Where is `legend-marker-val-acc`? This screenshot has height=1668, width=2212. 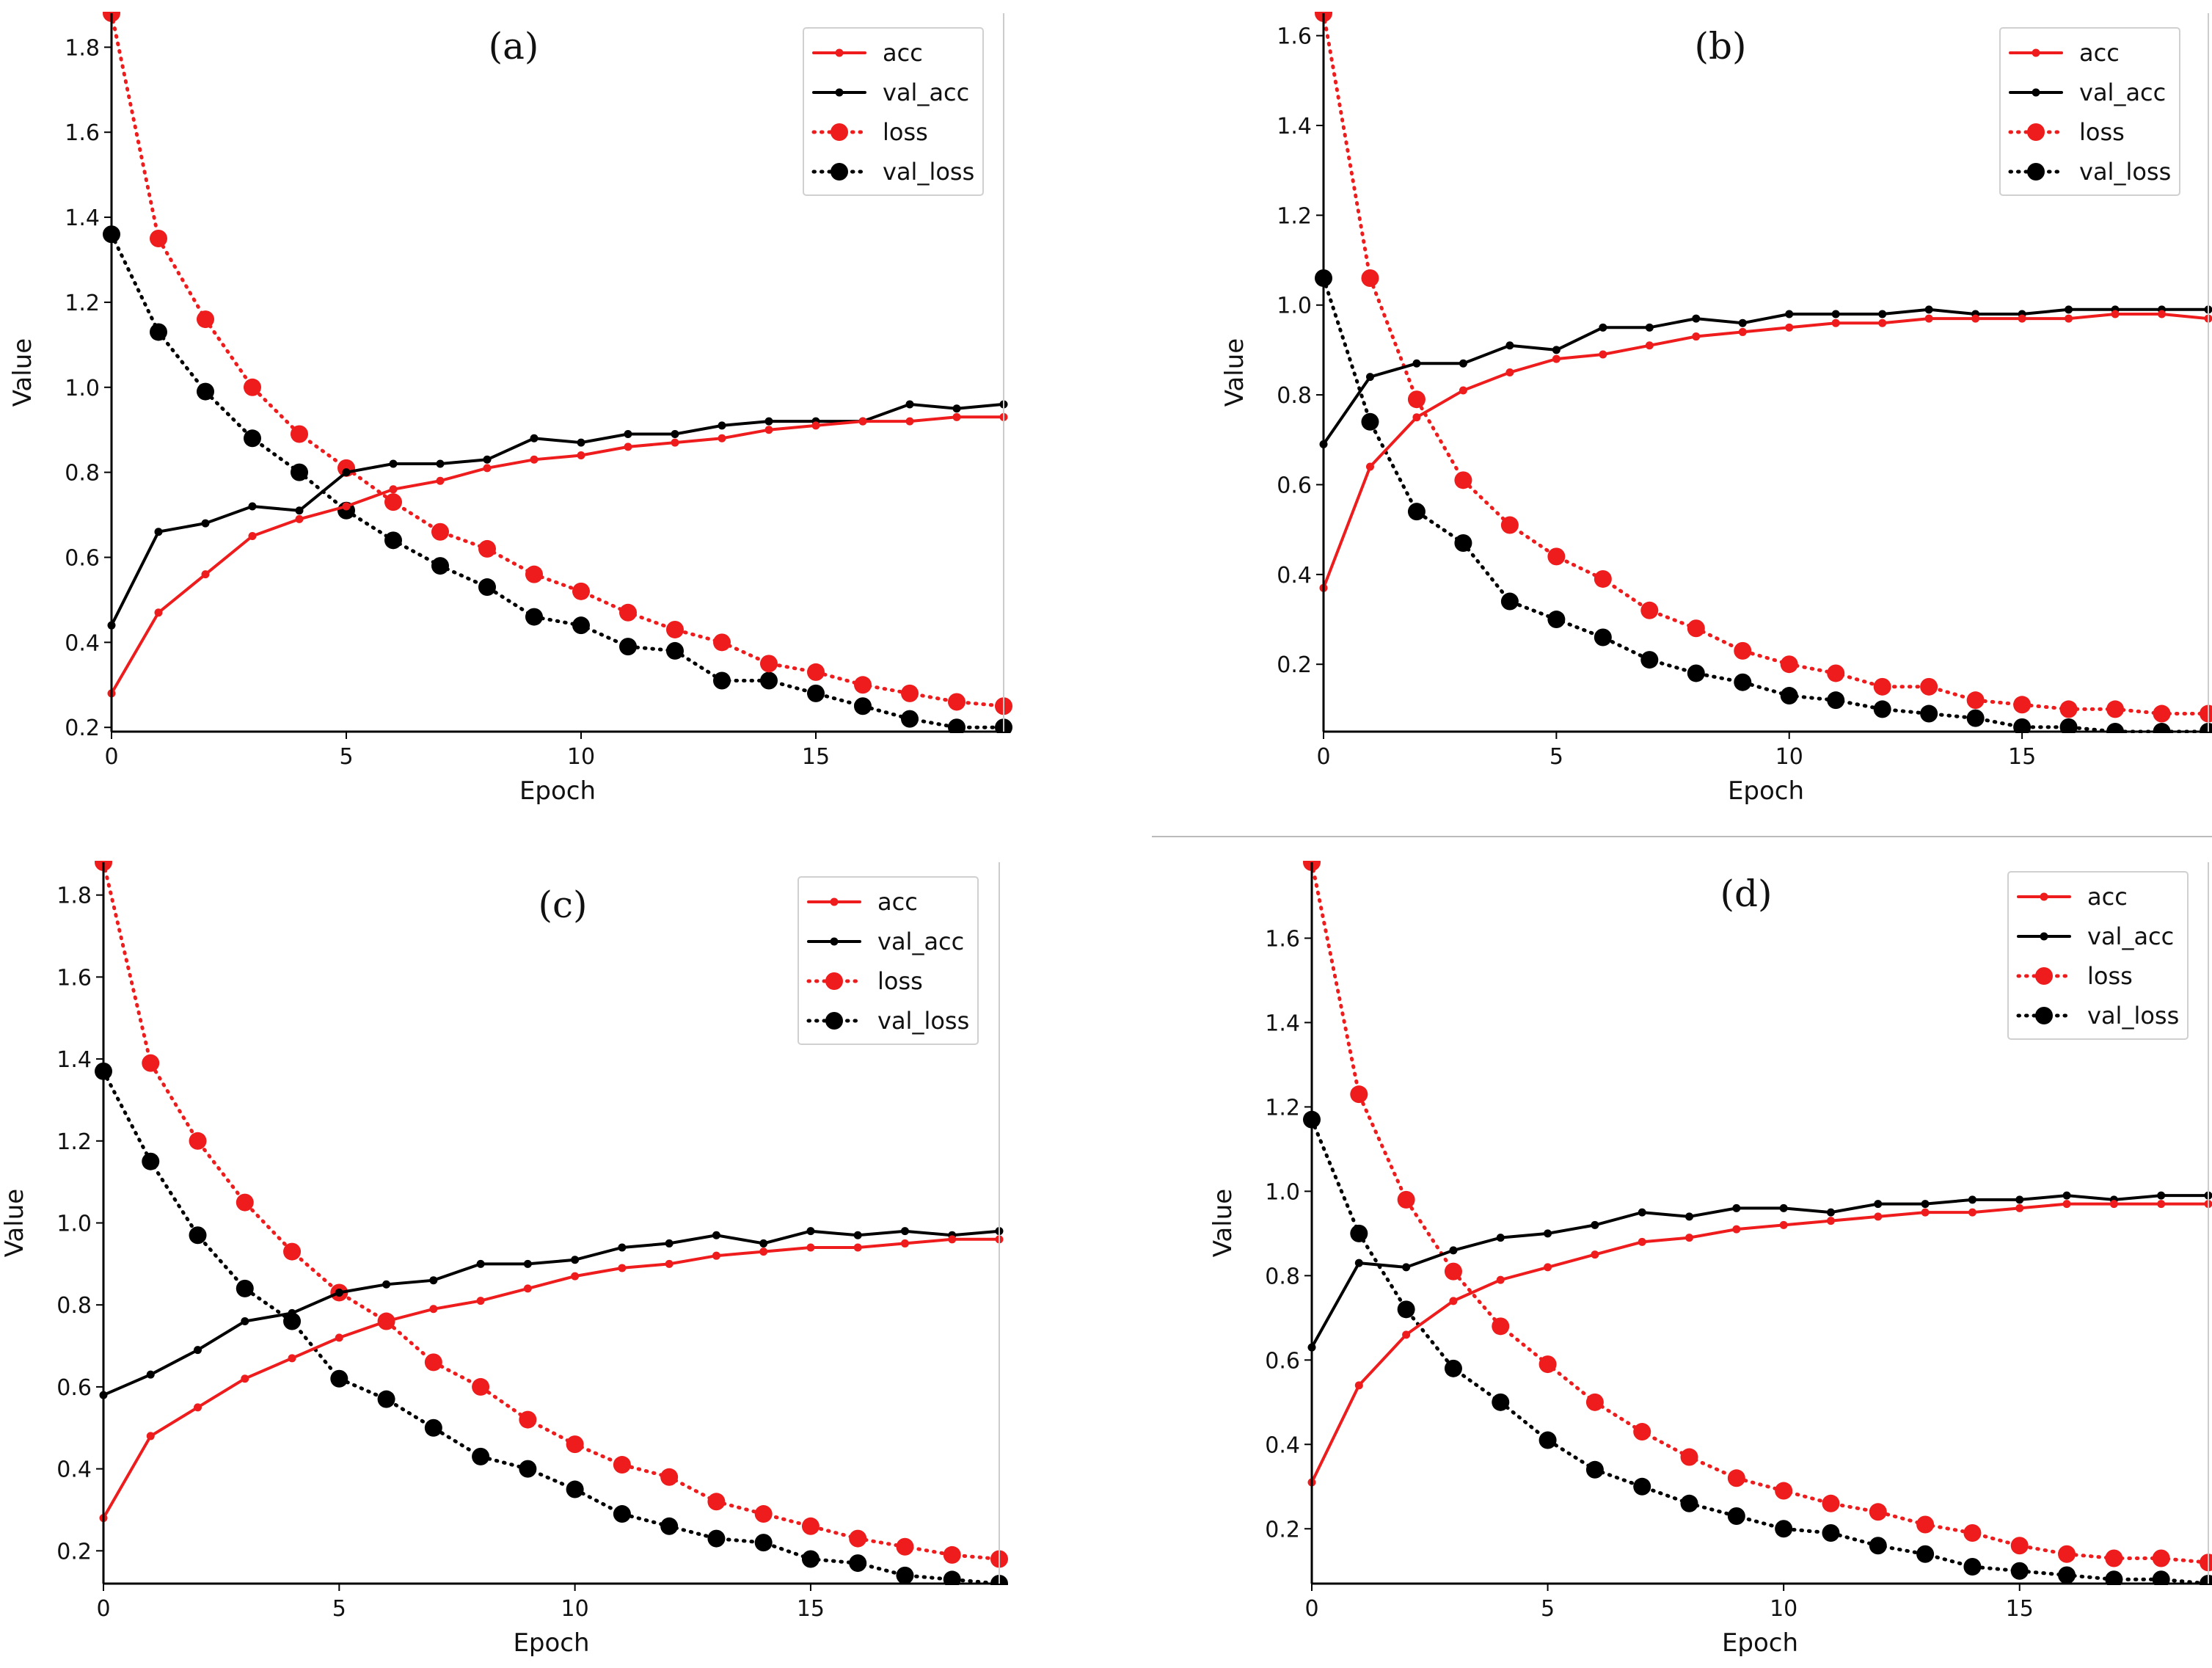
legend-marker-val-acc is located at coordinates (2036, 92).